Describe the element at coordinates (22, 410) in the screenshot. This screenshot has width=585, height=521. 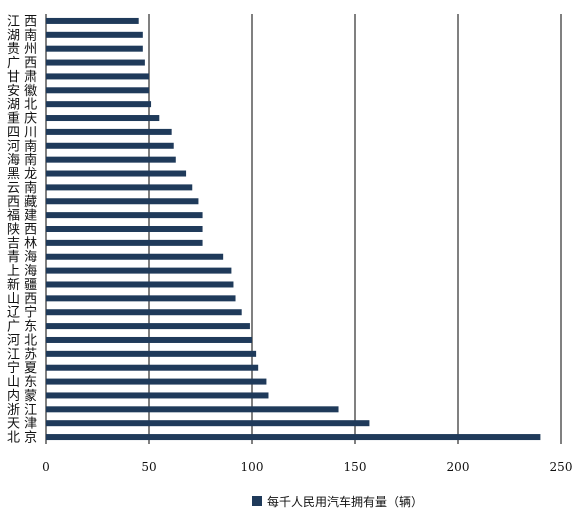
I see `category-label: 浙 江` at that location.